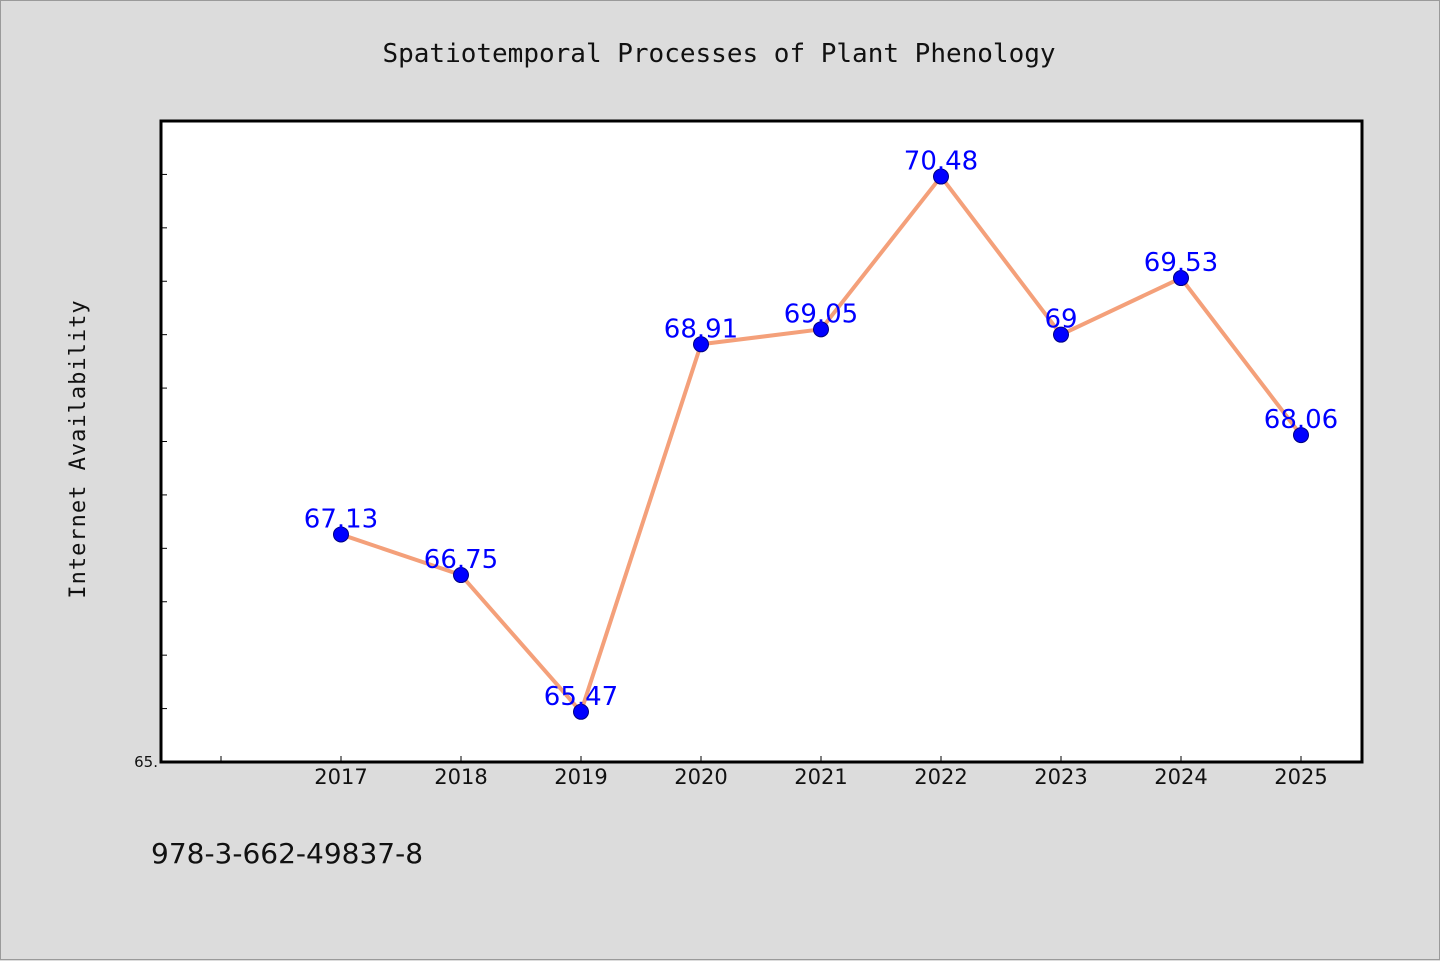  Describe the element at coordinates (1060, 777) in the screenshot. I see `x-tick-label: 2023` at that location.